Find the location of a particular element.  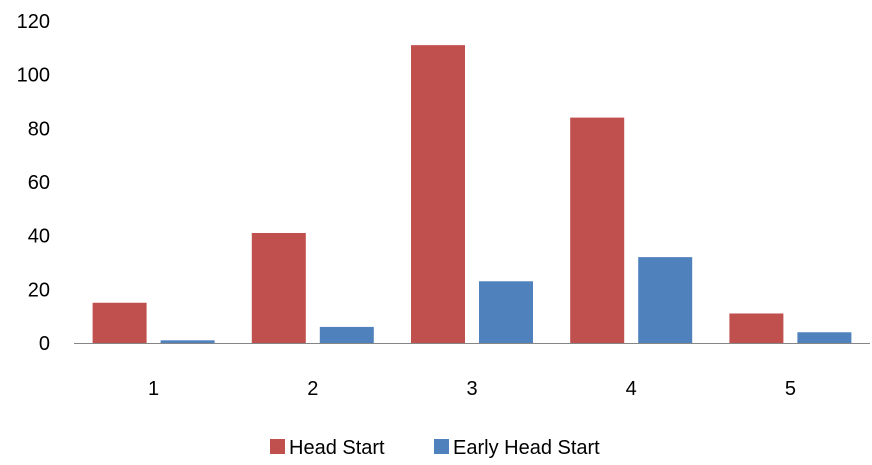

x-axis-tick-labels: 1 2 3 4 5 is located at coordinates (472, 389).